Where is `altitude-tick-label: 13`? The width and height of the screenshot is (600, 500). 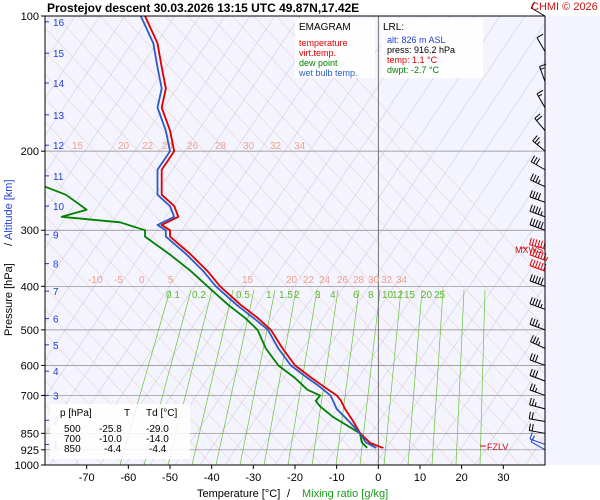
altitude-tick-label: 13 is located at coordinates (59, 116).